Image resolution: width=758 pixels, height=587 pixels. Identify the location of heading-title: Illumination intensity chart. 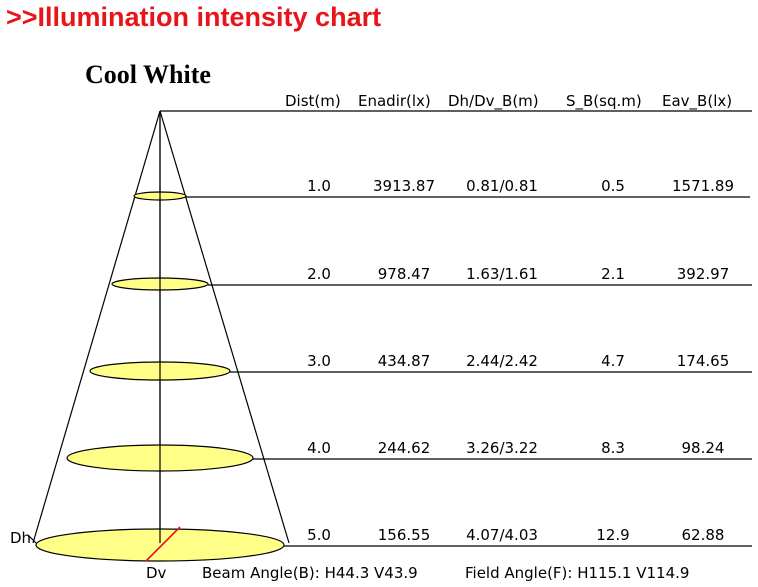
(209, 17).